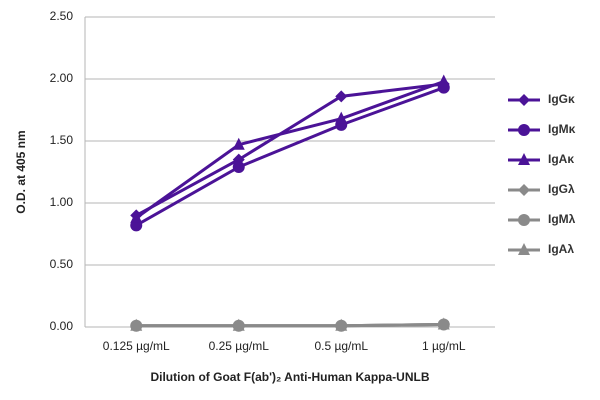 Image resolution: width=600 pixels, height=400 pixels. I want to click on legend-text: IgGκ, so click(561, 99).